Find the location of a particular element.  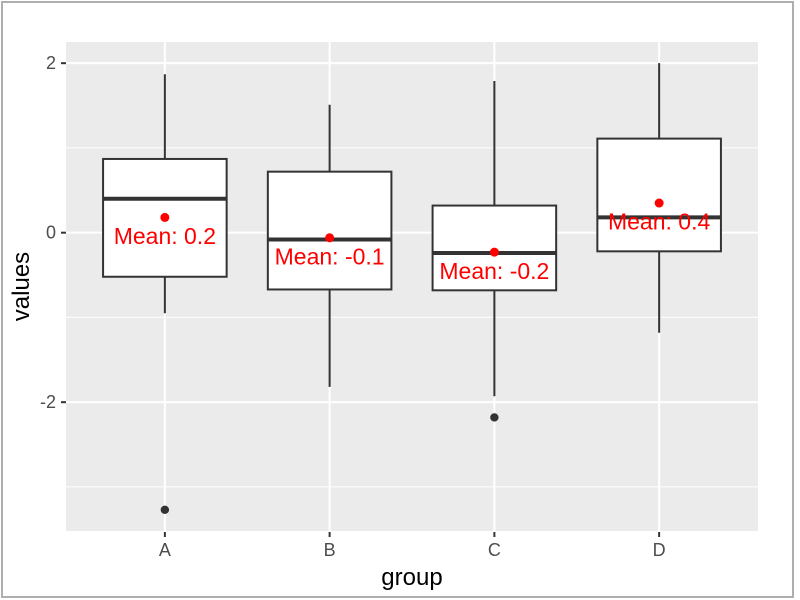

mean-point-C is located at coordinates (494, 252).